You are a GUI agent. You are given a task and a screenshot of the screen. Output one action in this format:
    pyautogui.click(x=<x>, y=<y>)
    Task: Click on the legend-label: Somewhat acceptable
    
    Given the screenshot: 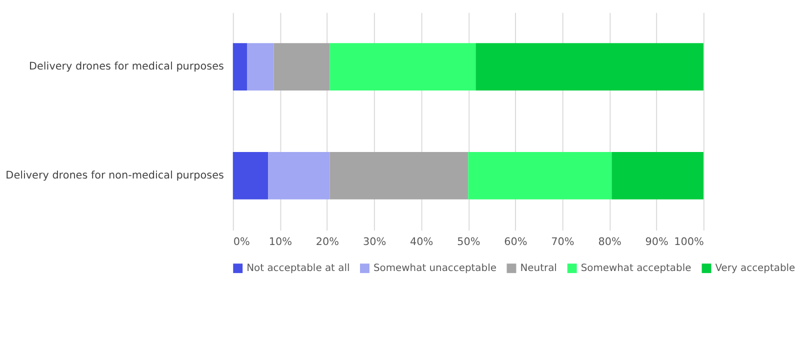 What is the action you would take?
    pyautogui.click(x=636, y=268)
    